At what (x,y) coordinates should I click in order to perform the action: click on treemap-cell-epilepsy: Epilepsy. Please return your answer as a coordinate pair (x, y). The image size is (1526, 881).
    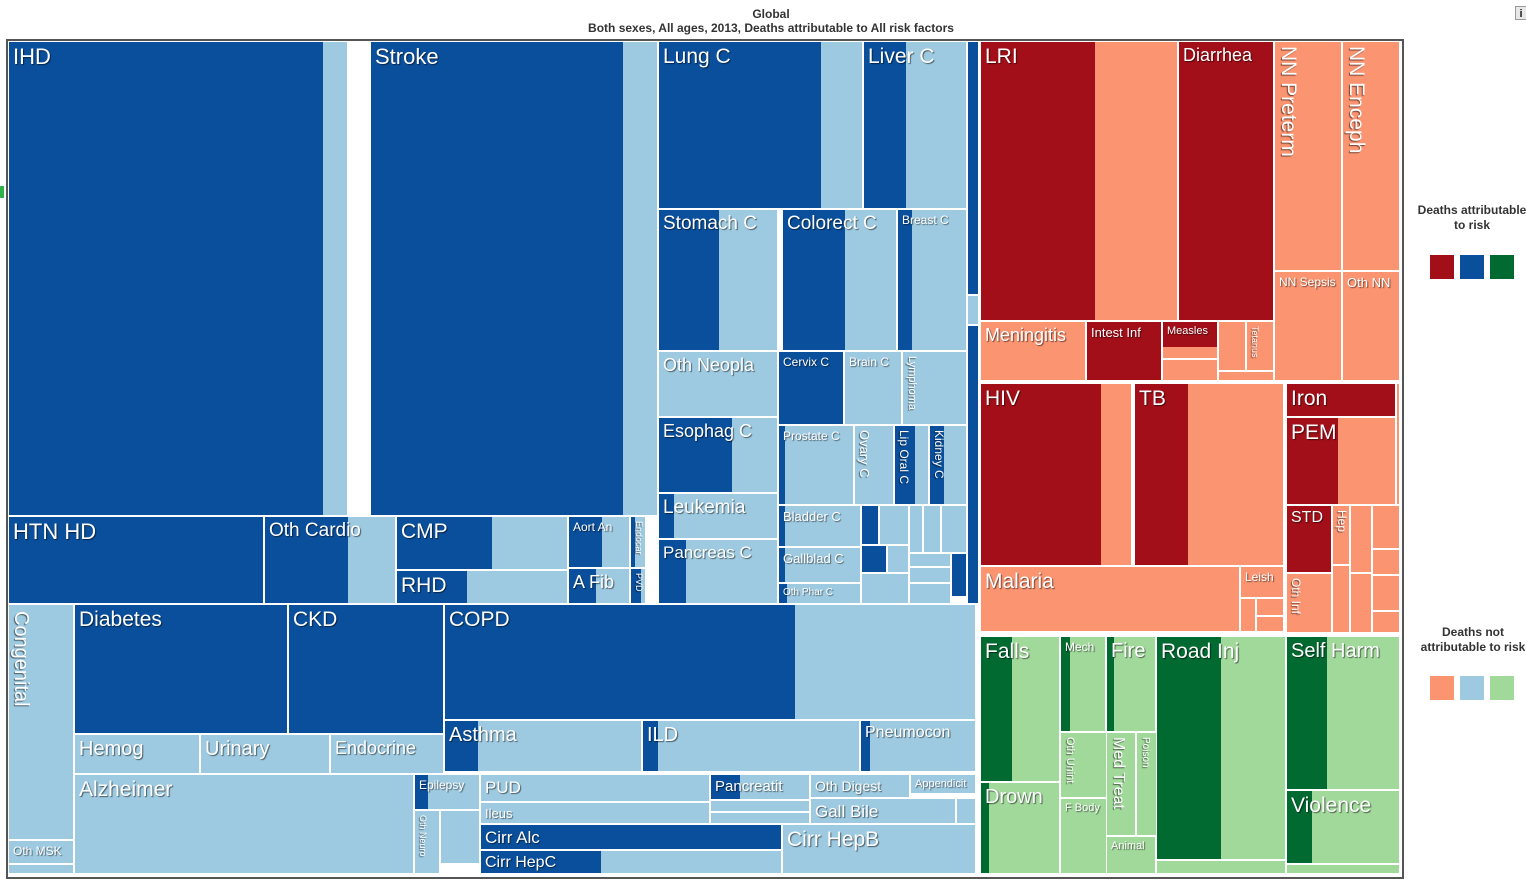
    Looking at the image, I should click on (447, 792).